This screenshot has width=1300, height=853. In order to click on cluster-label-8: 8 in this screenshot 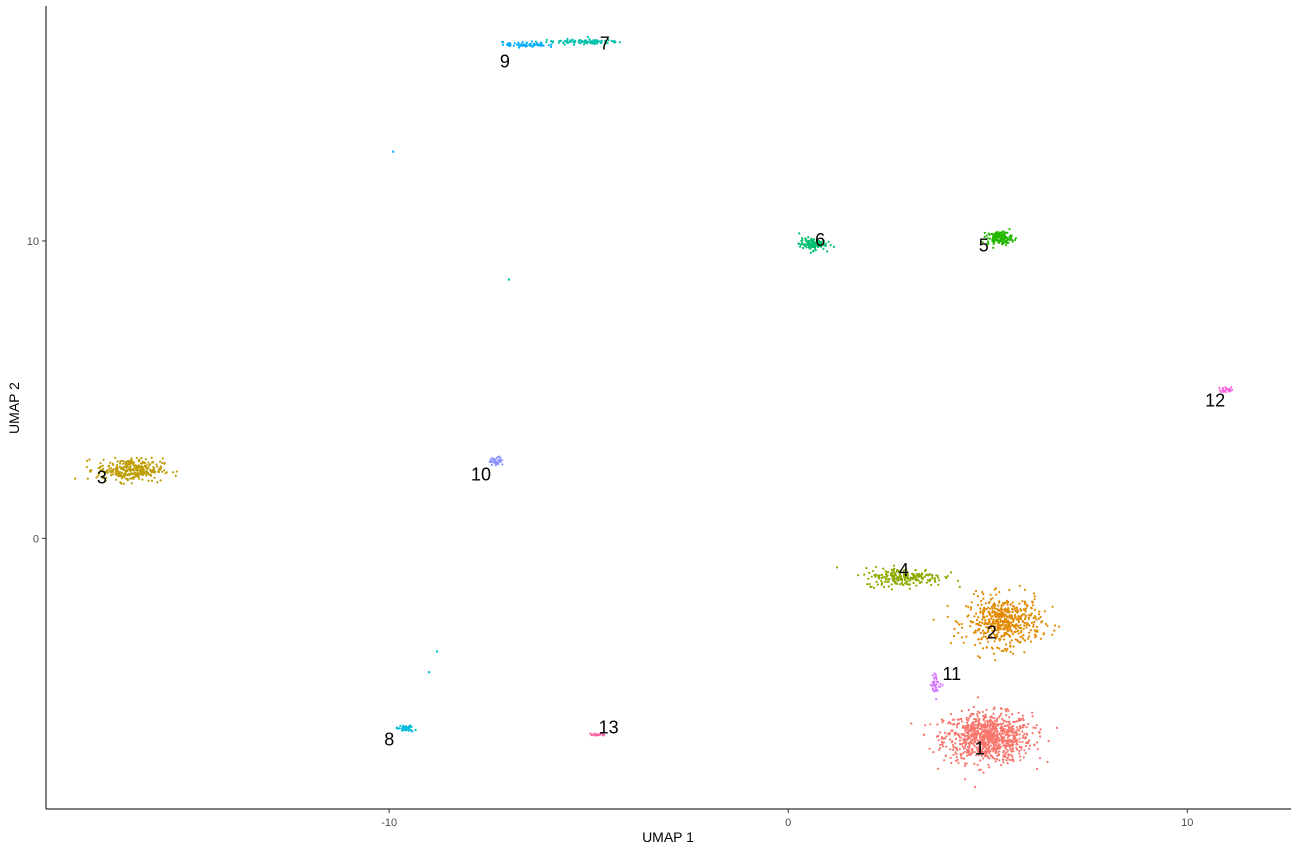, I will do `click(389, 739)`.